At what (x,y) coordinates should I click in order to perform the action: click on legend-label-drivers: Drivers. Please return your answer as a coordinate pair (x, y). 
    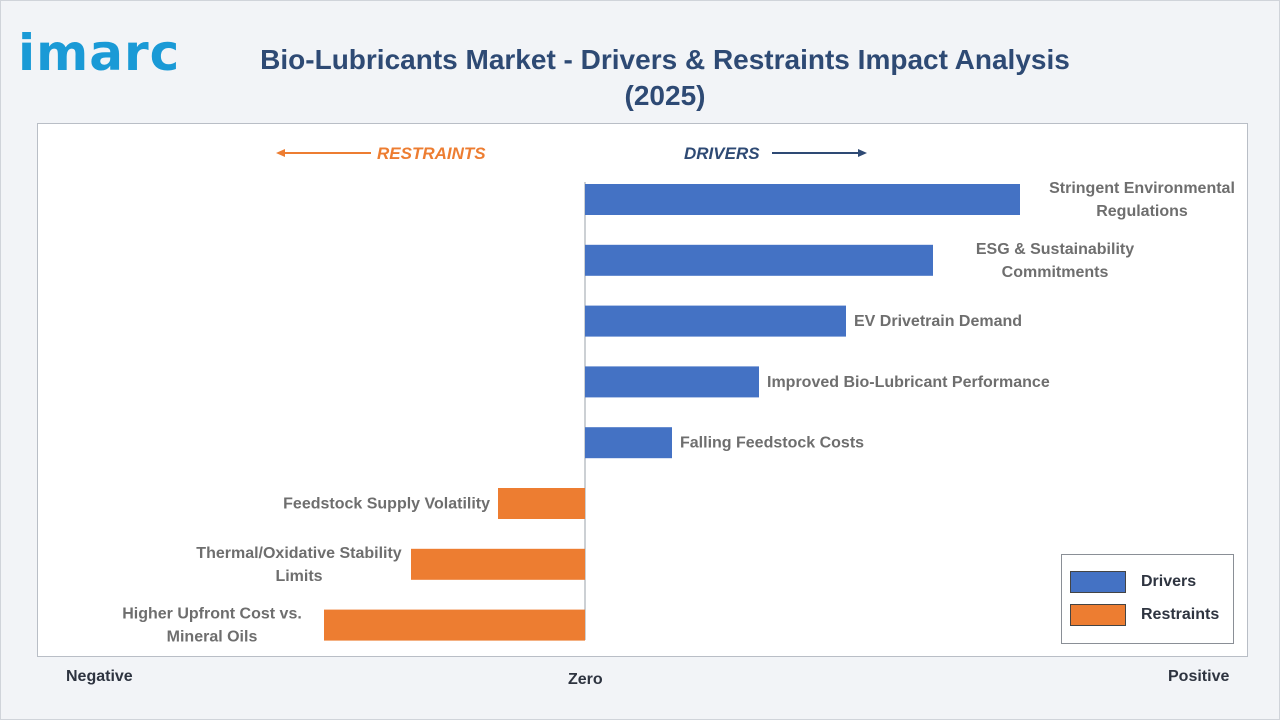
    Looking at the image, I should click on (1169, 581).